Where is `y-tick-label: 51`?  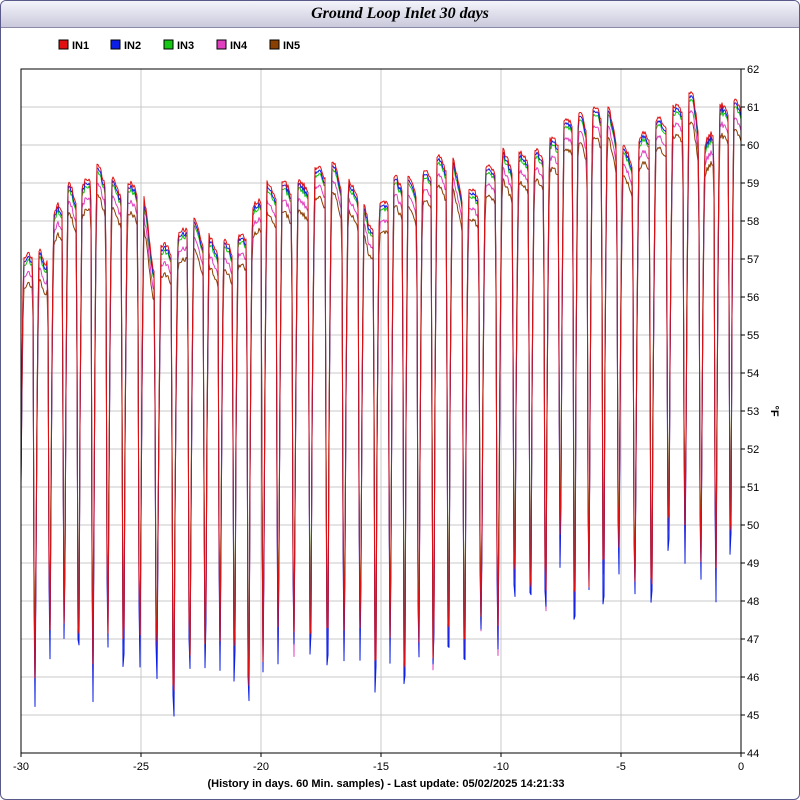
y-tick-label: 51 is located at coordinates (753, 488).